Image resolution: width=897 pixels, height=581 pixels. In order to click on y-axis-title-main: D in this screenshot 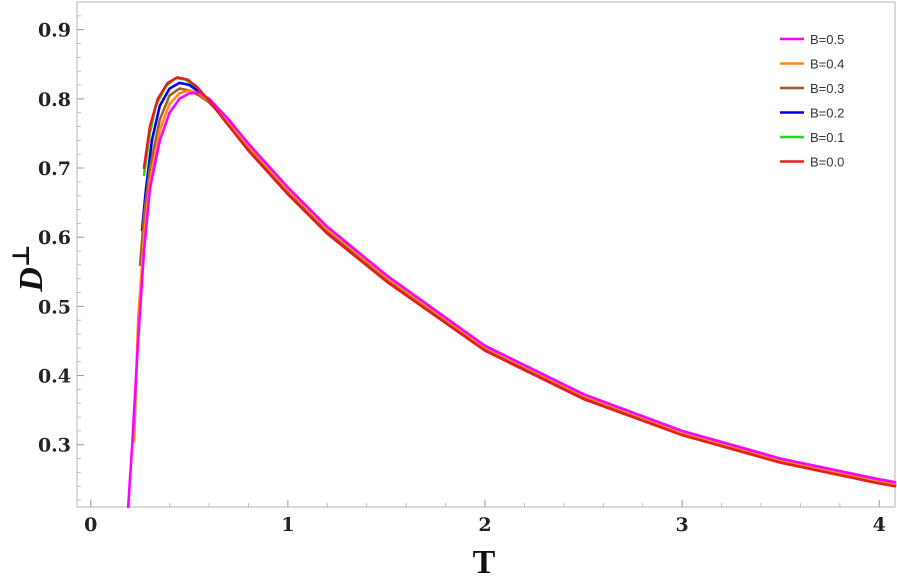, I will do `click(31, 280)`.